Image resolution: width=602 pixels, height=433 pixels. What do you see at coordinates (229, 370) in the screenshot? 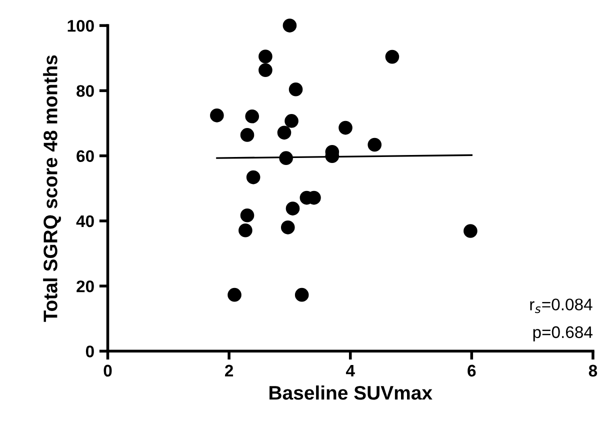
I see `x-tick-label: 2` at bounding box center [229, 370].